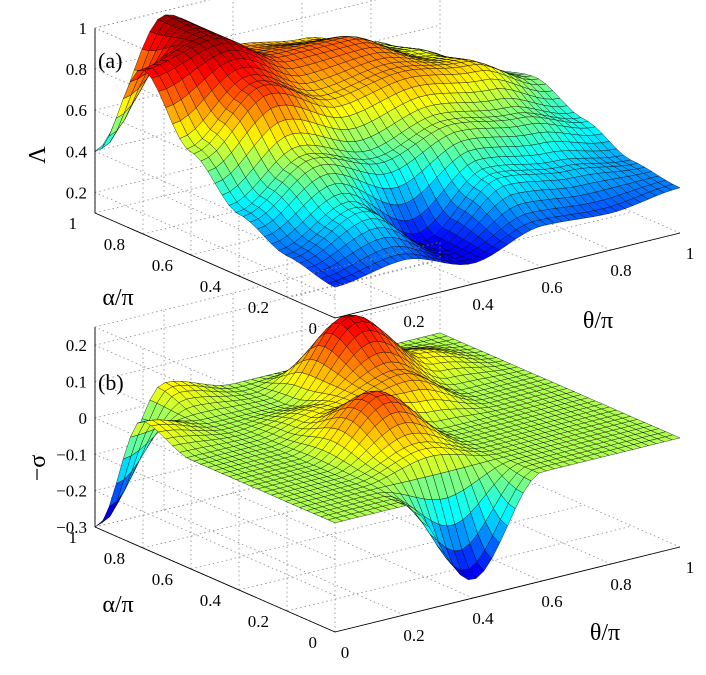 This screenshot has height=675, width=706. Describe the element at coordinates (598, 321) in the screenshot. I see `panel-a-theta-axis-label: θ/π` at that location.